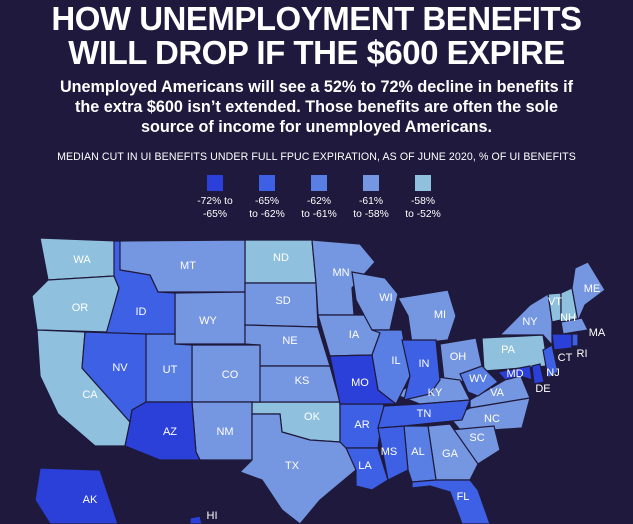 The height and width of the screenshot is (524, 633). Describe the element at coordinates (550, 361) in the screenshot. I see `state-nj` at that location.